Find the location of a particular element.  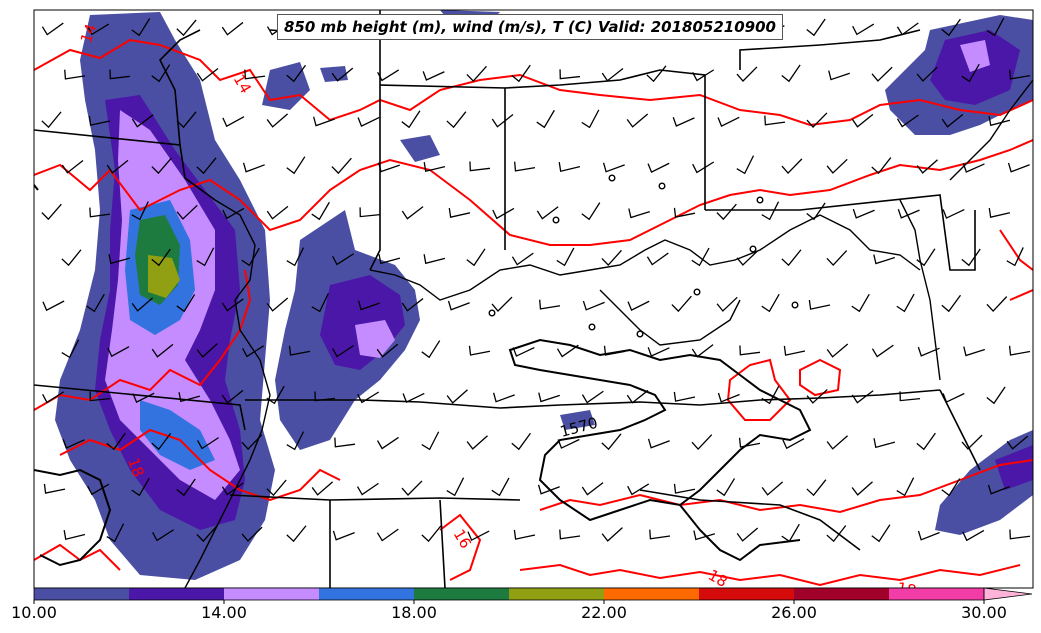

height-contour is located at coordinates (36, 187).